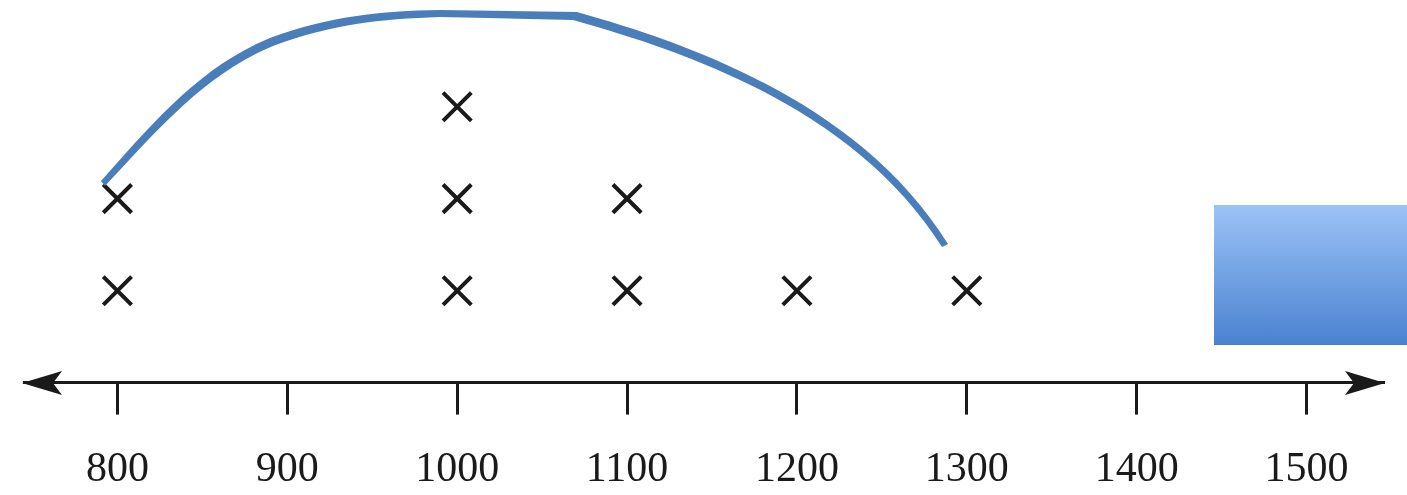 The width and height of the screenshot is (1407, 495). What do you see at coordinates (1306, 466) in the screenshot?
I see `x-tick-label: 1500` at bounding box center [1306, 466].